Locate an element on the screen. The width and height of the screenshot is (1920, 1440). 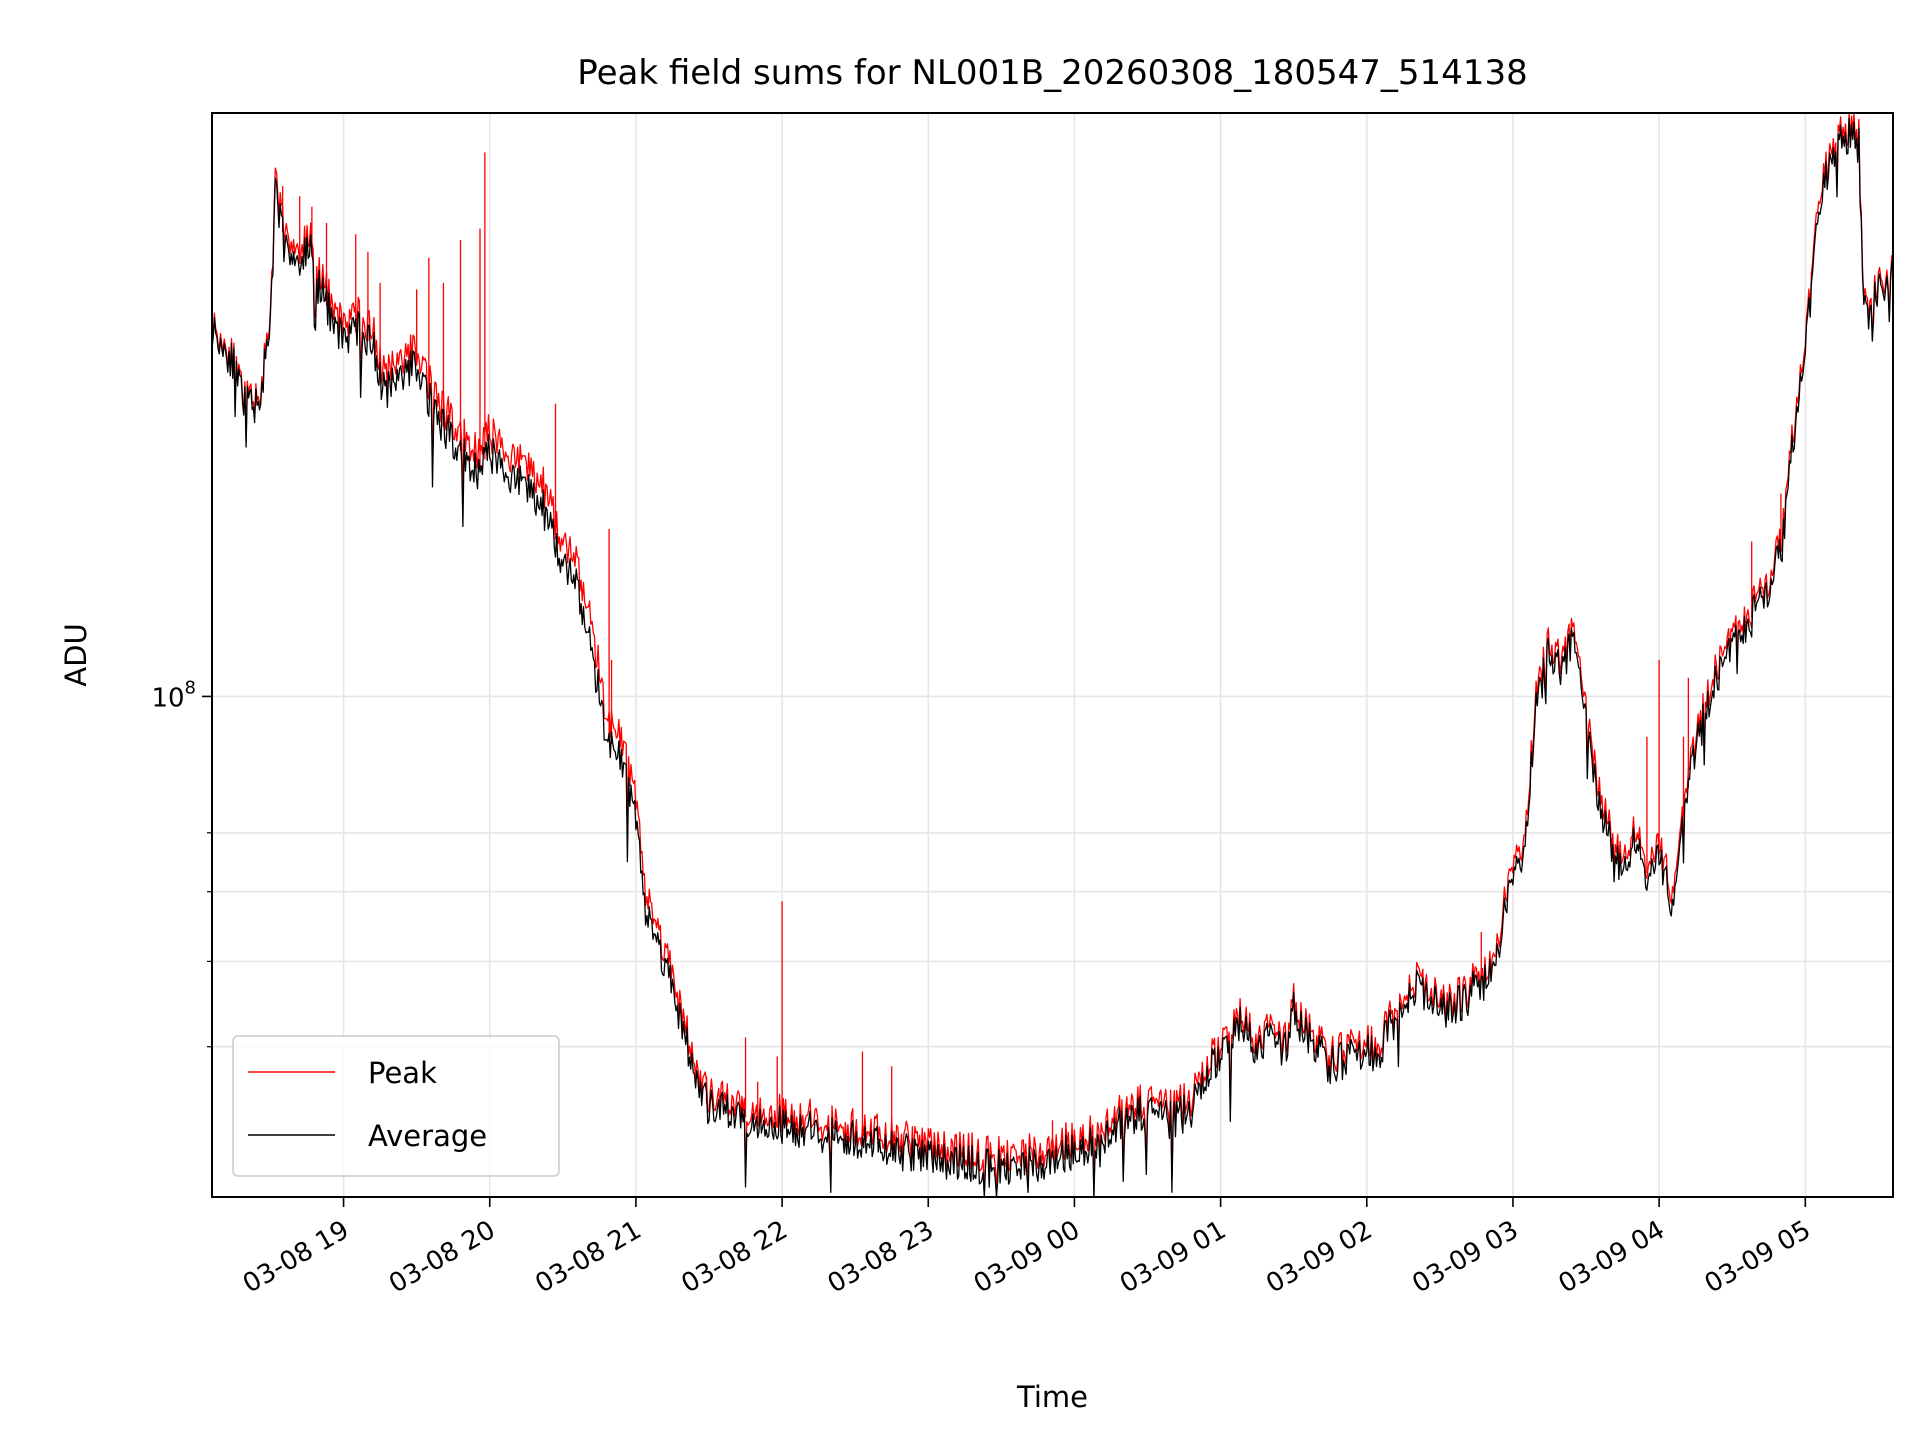
x-axis-title: Time is located at coordinates (1052, 1397).